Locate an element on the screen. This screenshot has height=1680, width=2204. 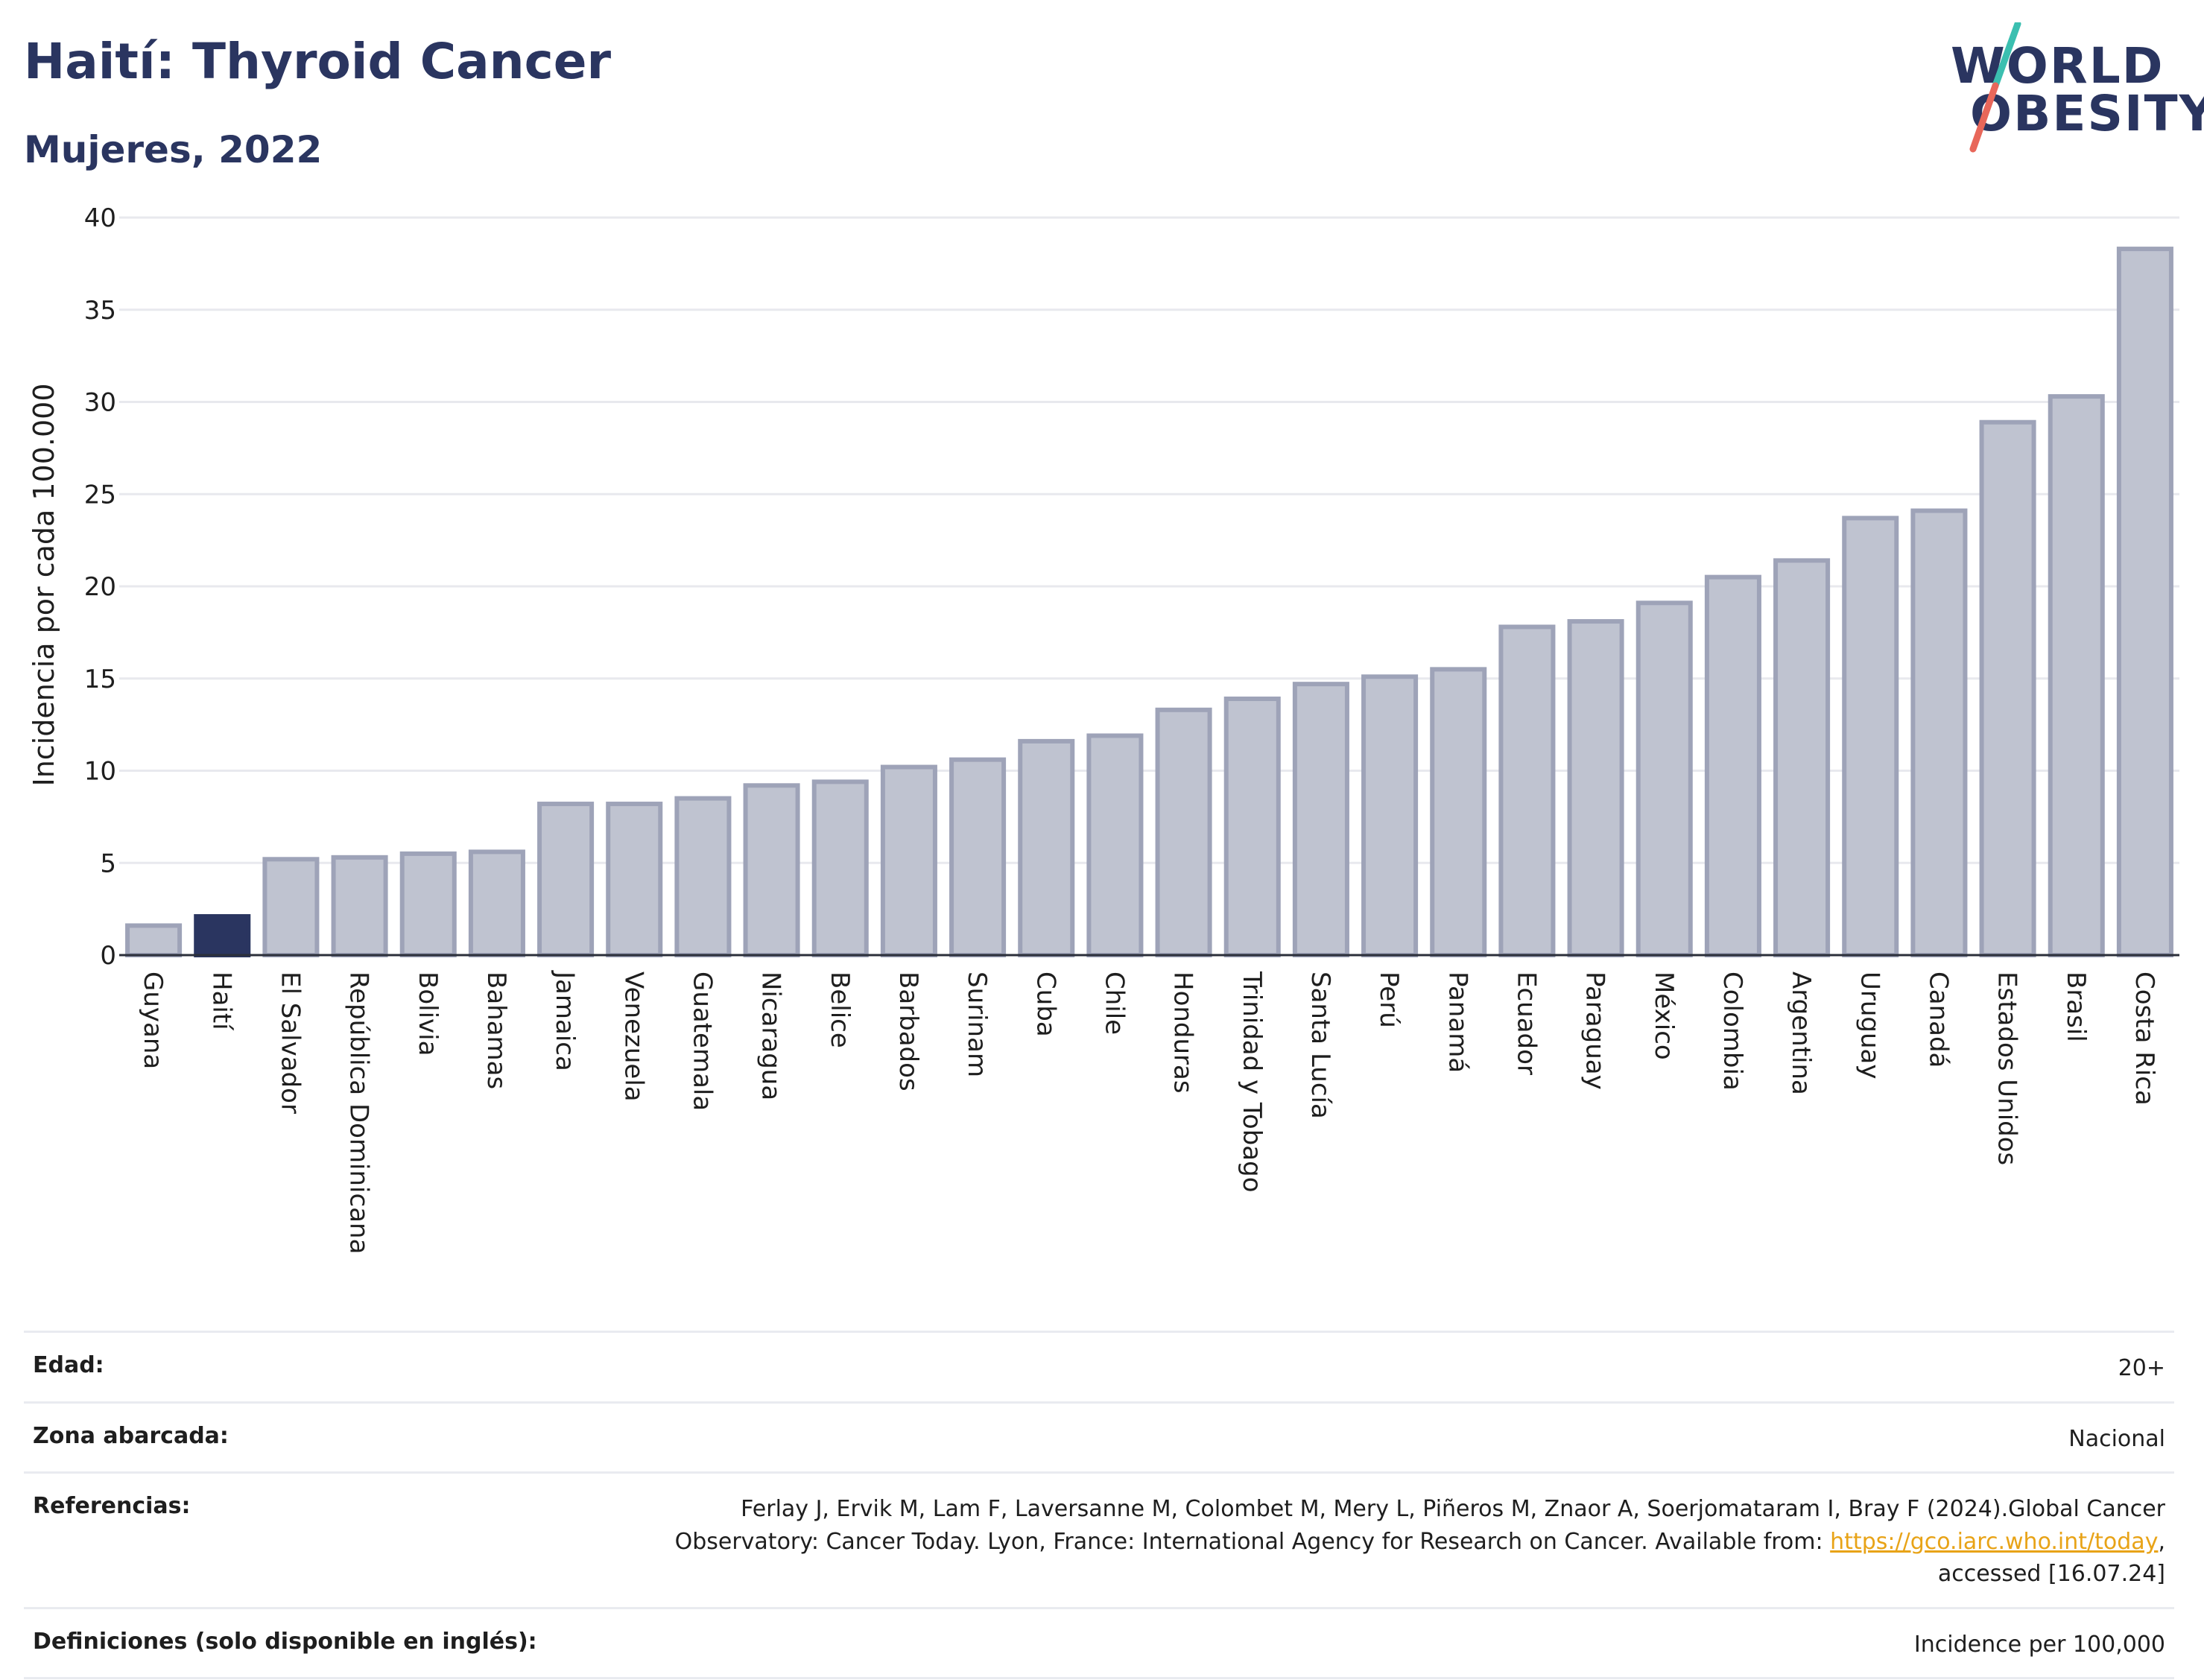
x-tick-label: Chile is located at coordinates (1114, 1003).